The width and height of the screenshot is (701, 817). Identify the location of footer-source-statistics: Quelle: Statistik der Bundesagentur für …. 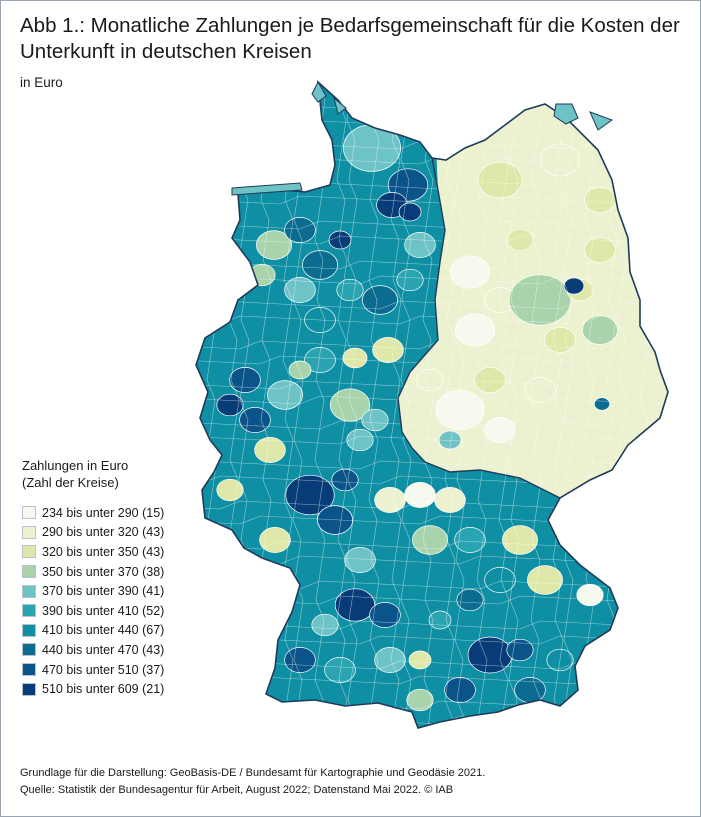
(237, 790).